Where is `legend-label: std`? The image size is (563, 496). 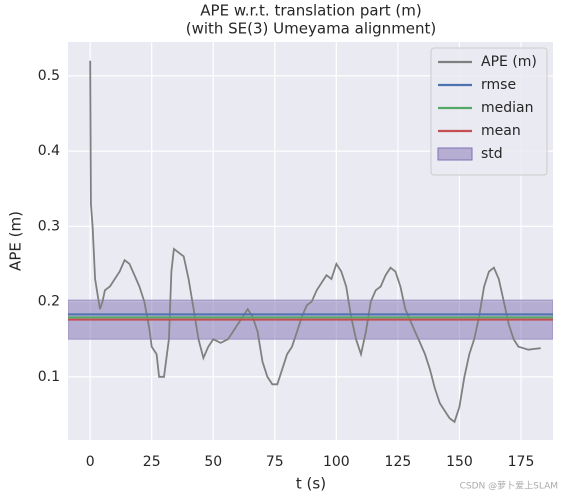
legend-label: std is located at coordinates (492, 154).